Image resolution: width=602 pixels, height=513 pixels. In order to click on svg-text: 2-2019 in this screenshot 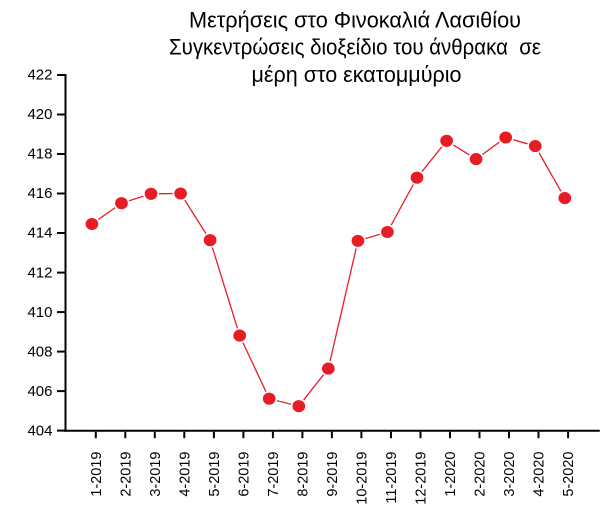, I will do `click(126, 474)`.